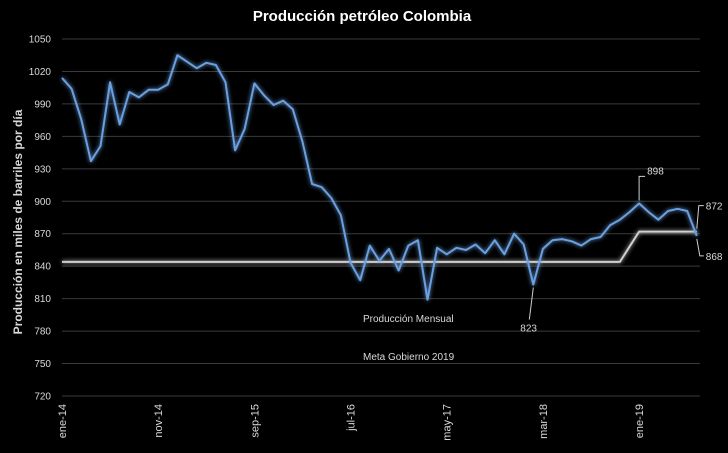  I want to click on x-tick-label: ene-14, so click(63, 421).